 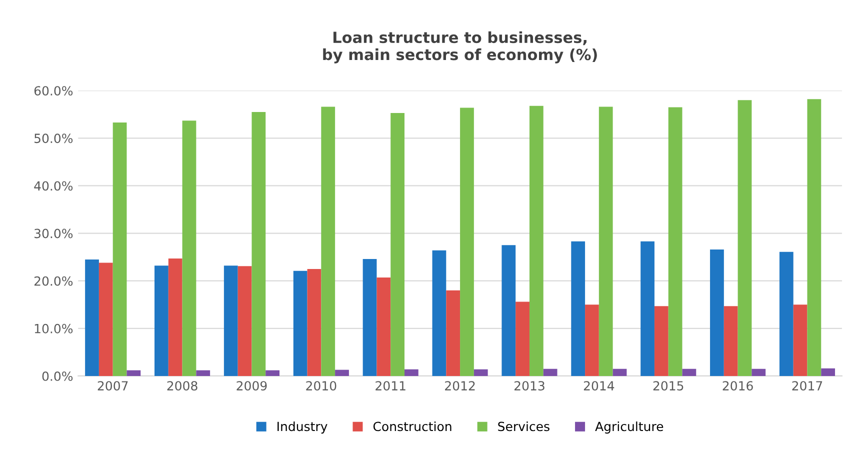 I want to click on legend-label: Construction, so click(x=412, y=426).